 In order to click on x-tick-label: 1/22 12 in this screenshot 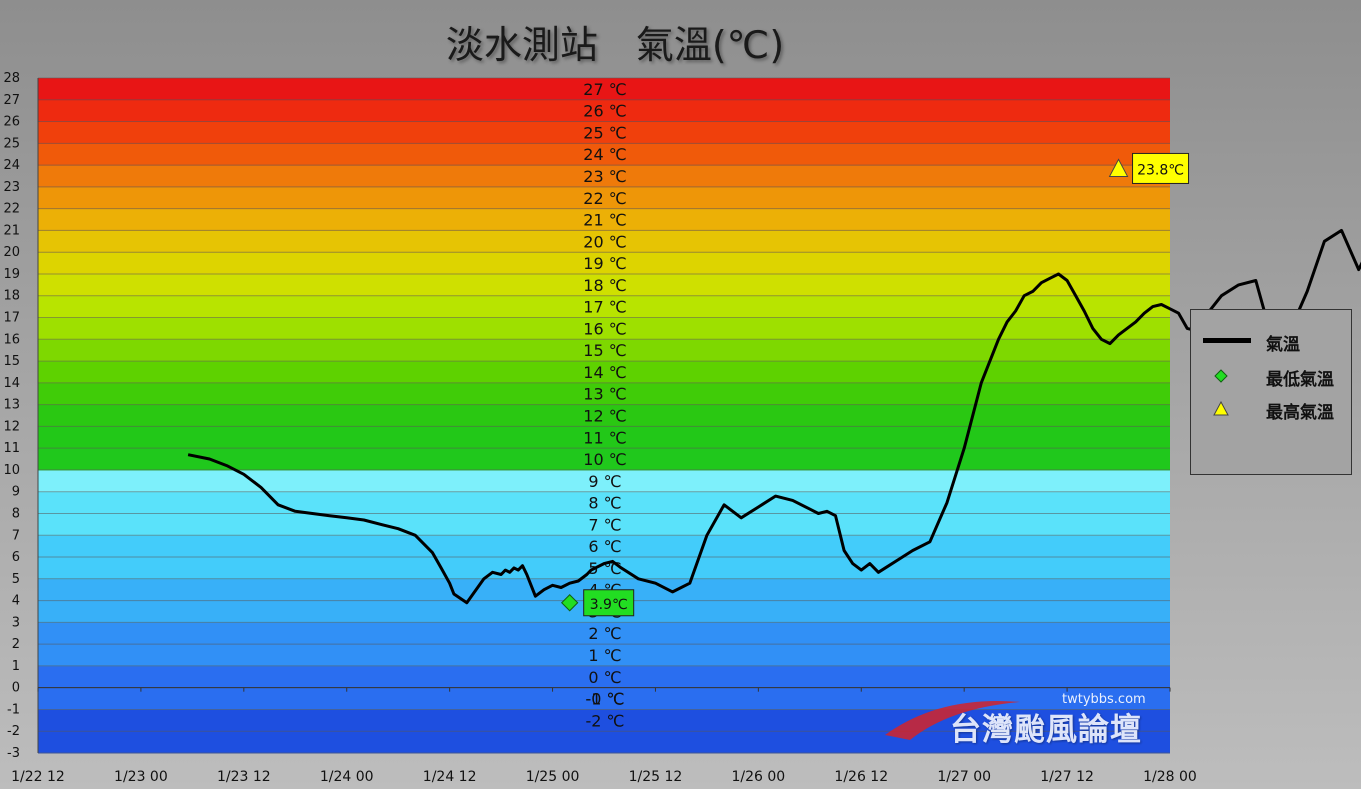, I will do `click(38, 777)`.